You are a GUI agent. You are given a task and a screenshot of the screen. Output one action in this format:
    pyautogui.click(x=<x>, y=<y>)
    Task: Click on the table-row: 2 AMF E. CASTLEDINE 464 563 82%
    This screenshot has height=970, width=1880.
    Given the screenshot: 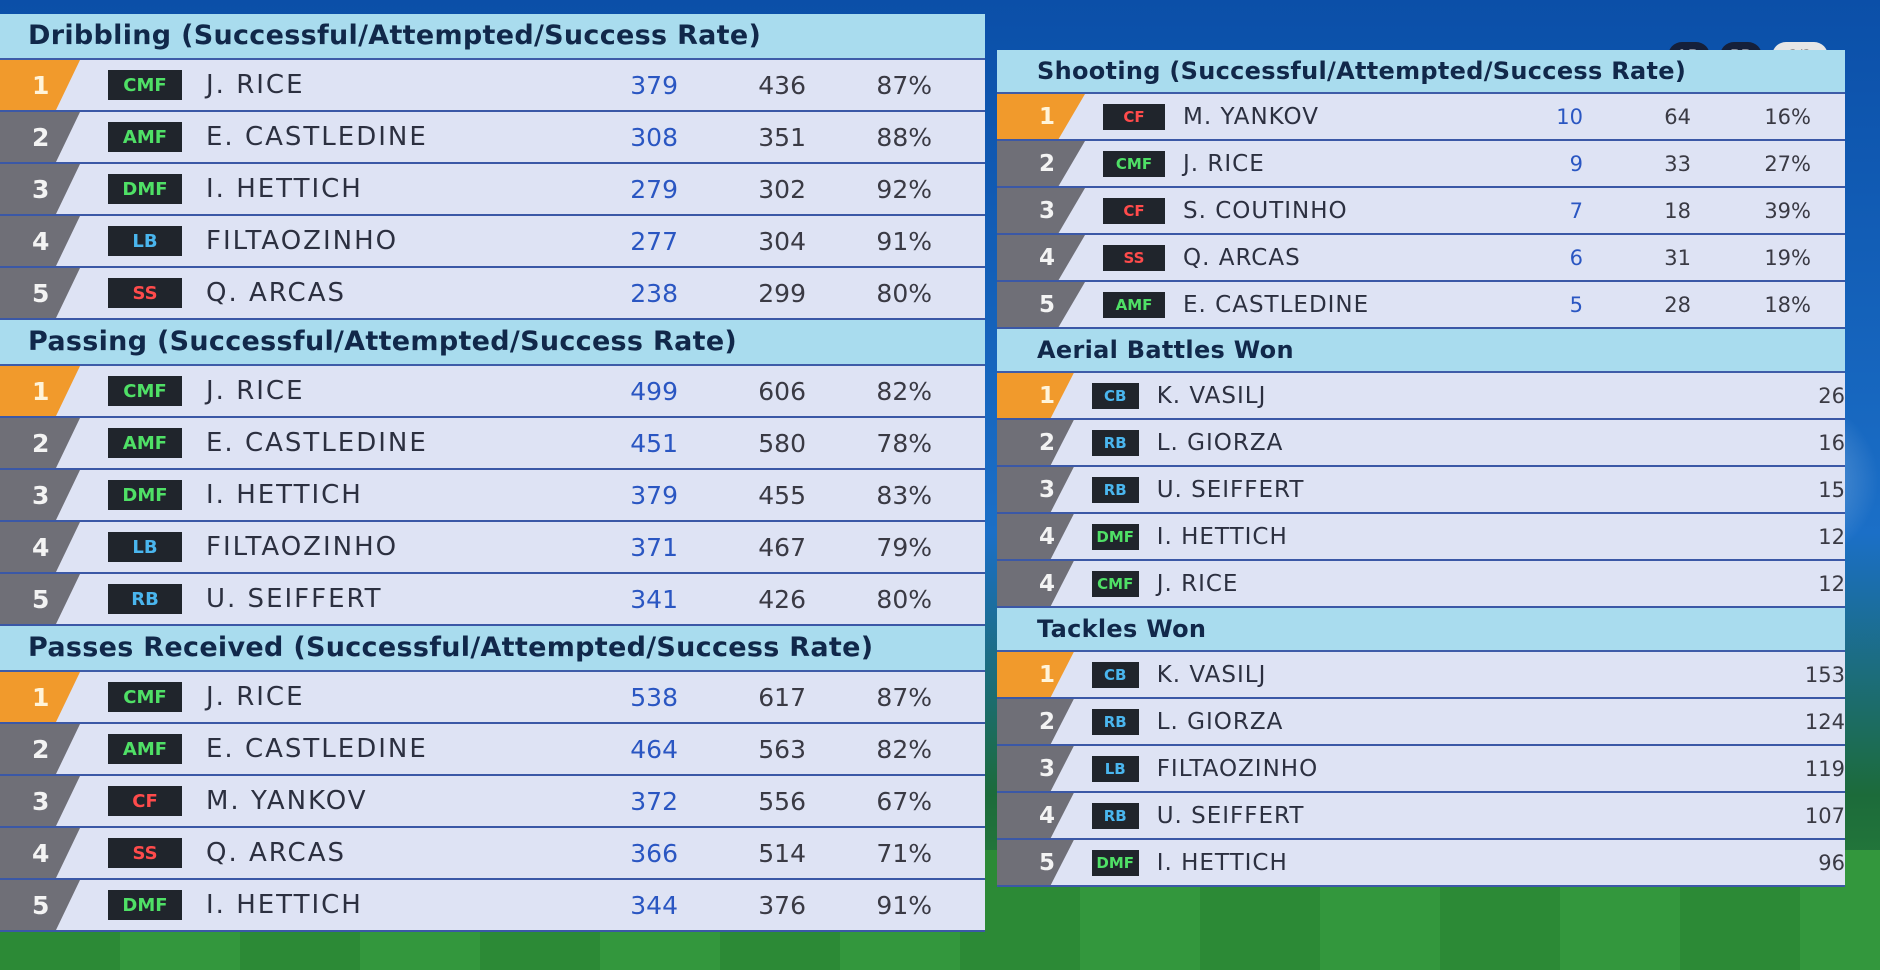 What is the action you would take?
    pyautogui.click(x=492, y=750)
    